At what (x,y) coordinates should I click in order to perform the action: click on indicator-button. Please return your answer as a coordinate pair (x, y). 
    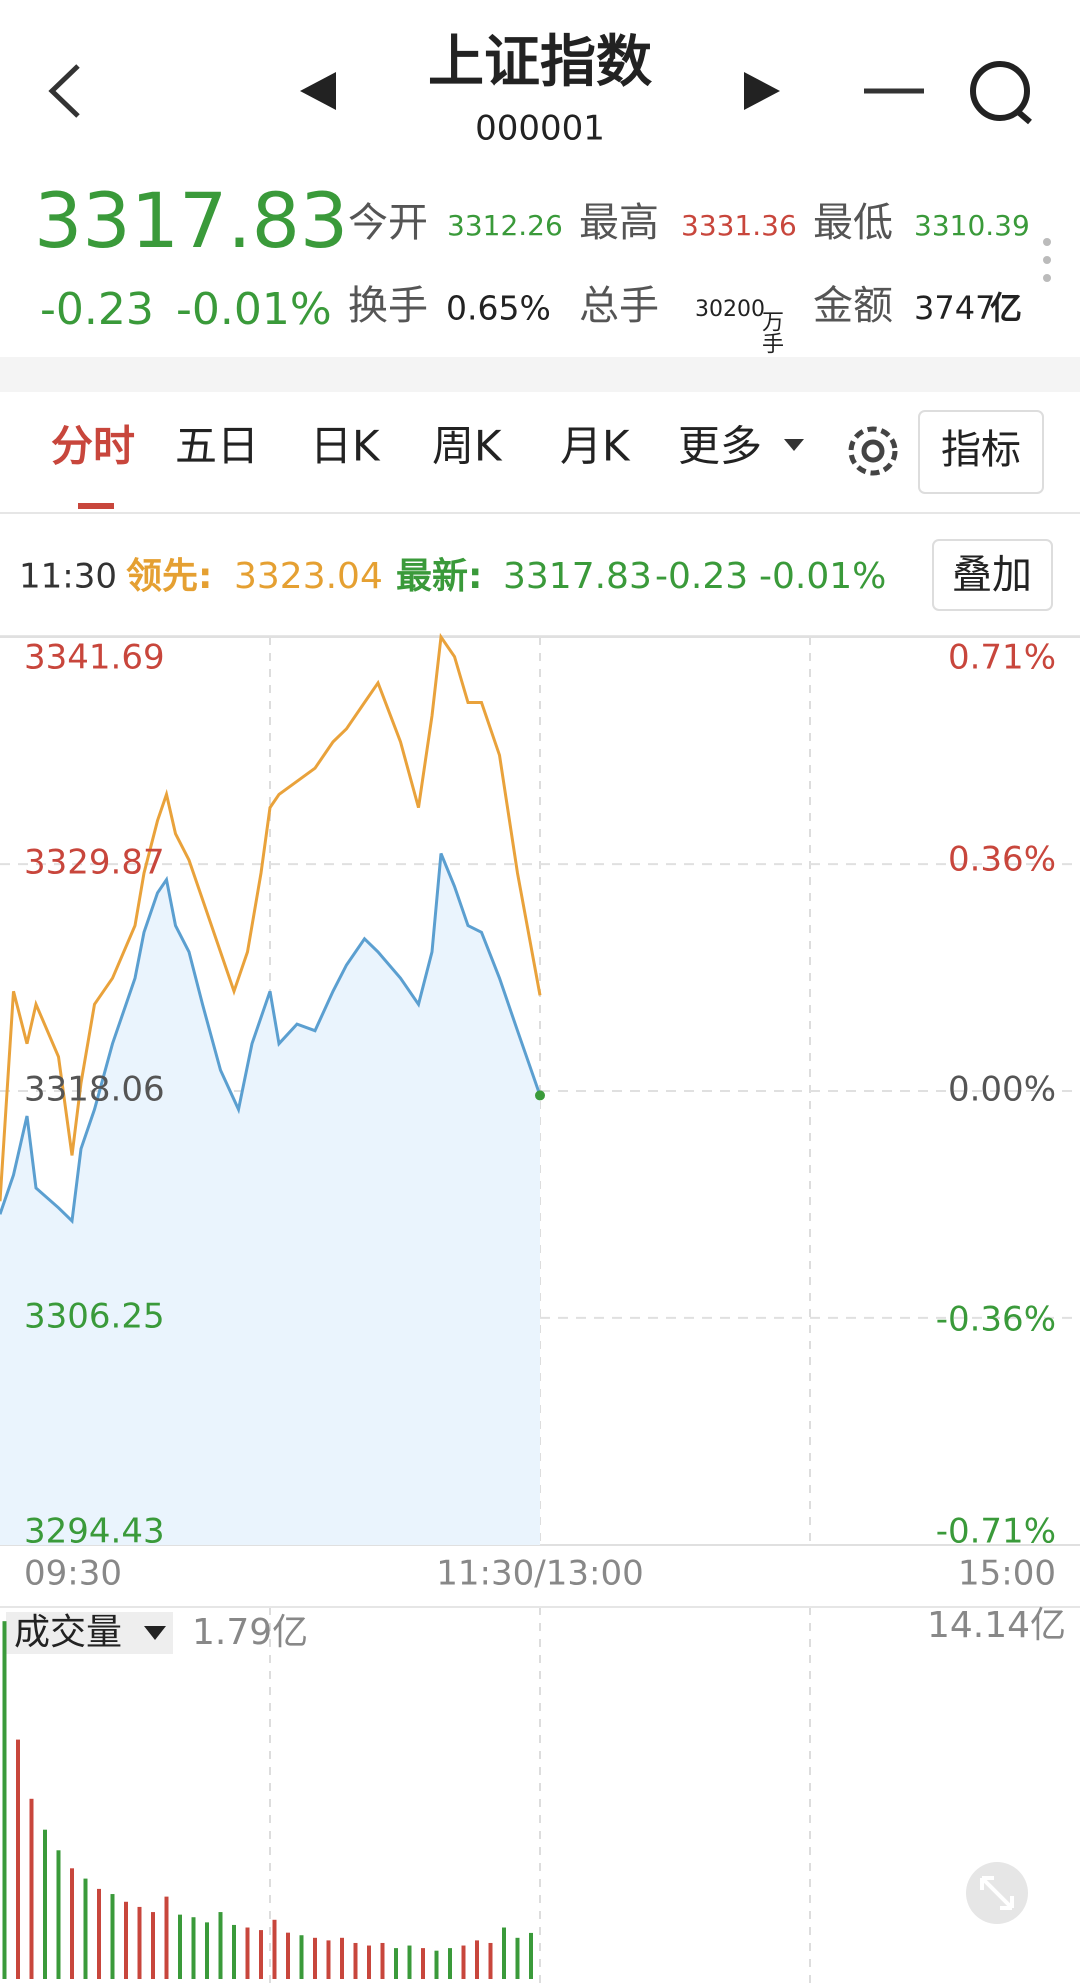
    Looking at the image, I should click on (981, 452).